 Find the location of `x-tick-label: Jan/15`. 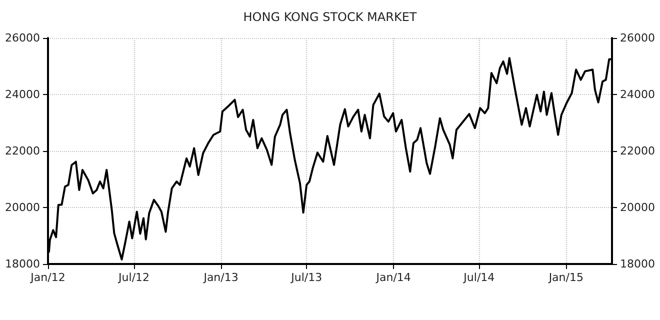

x-tick-label: Jan/15 is located at coordinates (566, 277).